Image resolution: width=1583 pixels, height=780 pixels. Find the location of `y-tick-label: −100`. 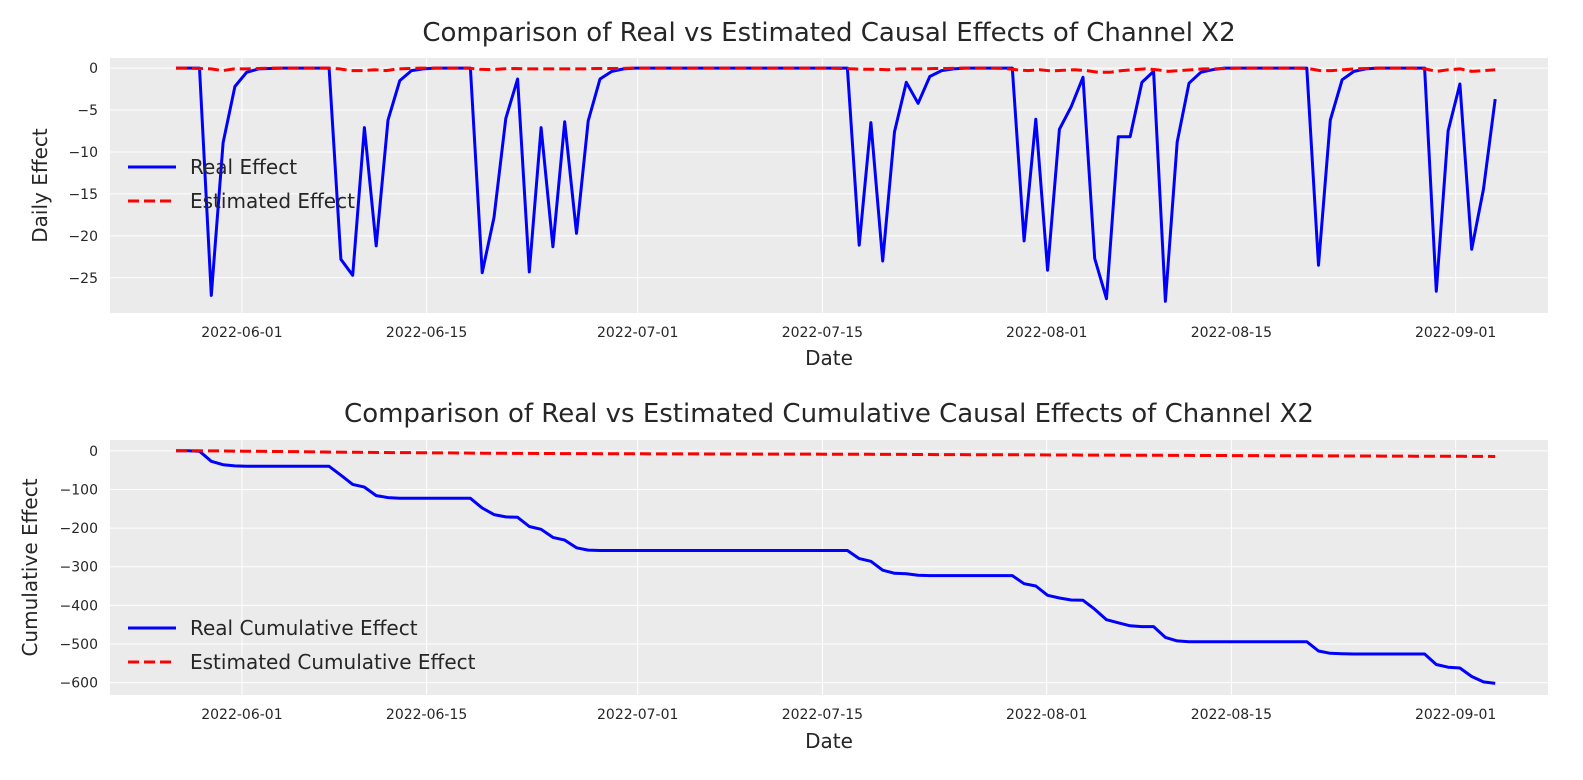

y-tick-label: −100 is located at coordinates (79, 490).